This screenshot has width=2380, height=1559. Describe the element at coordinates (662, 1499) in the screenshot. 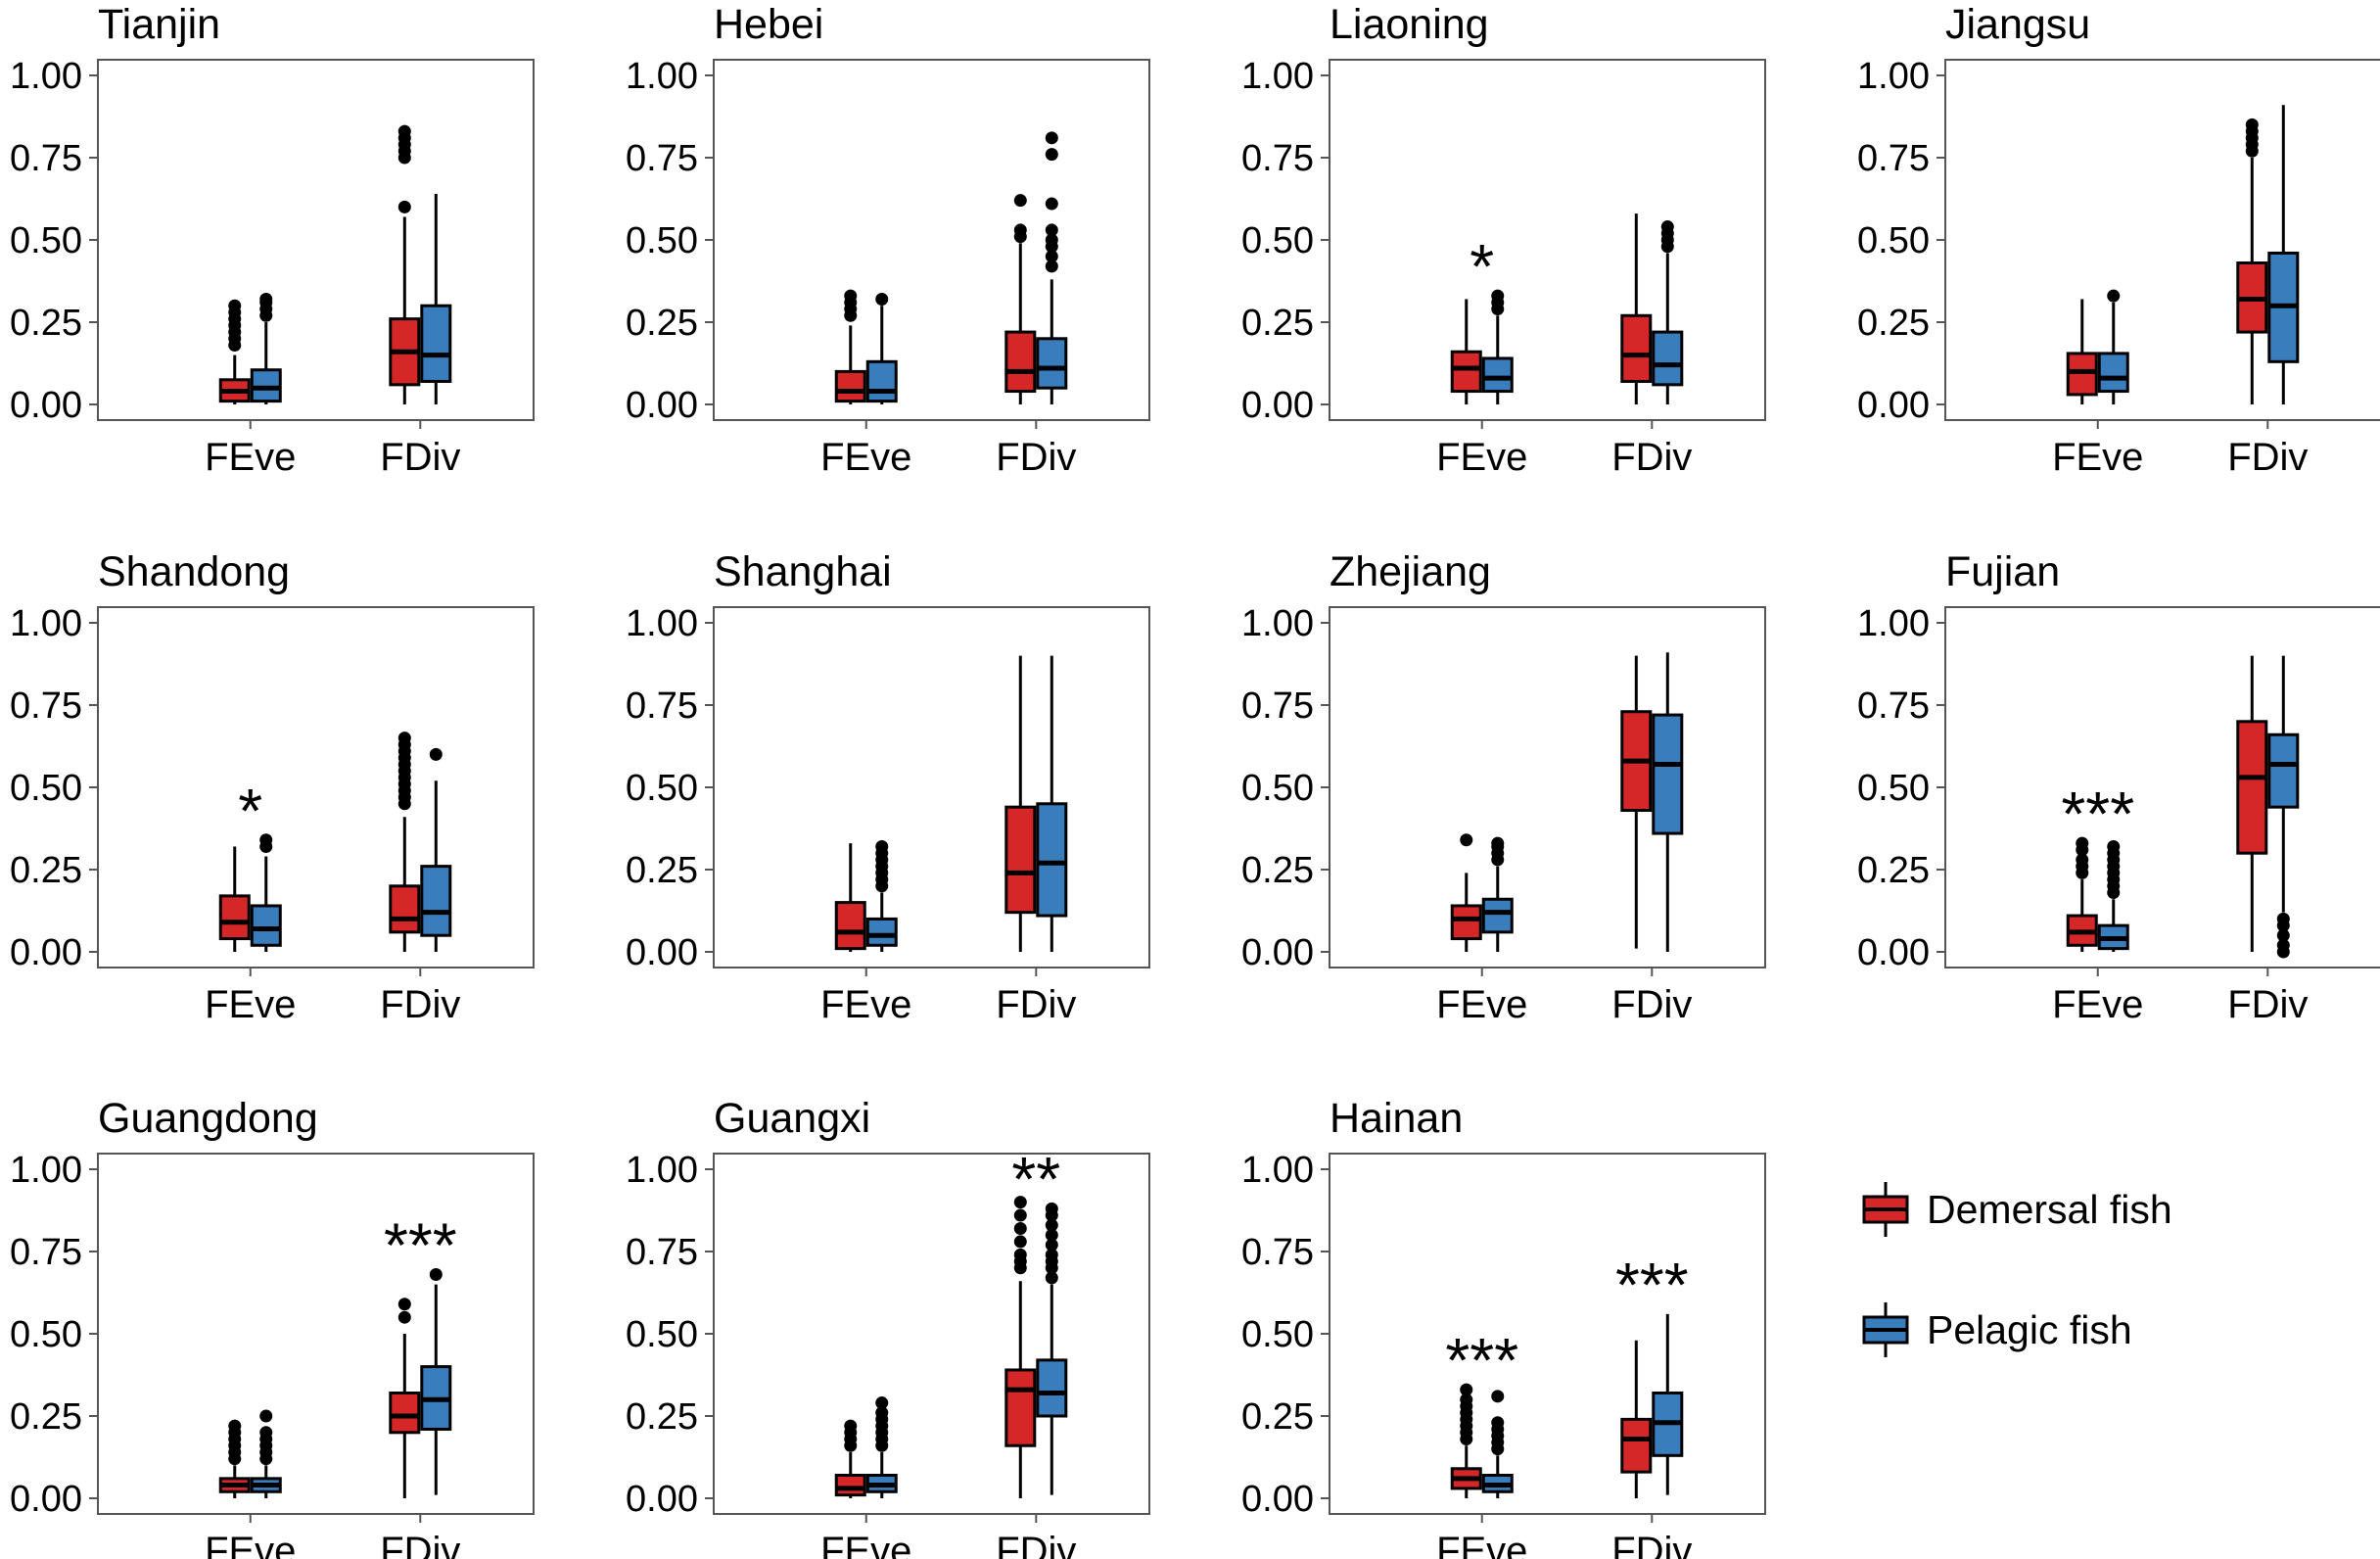

I see `y-tick-label: 0.00` at that location.